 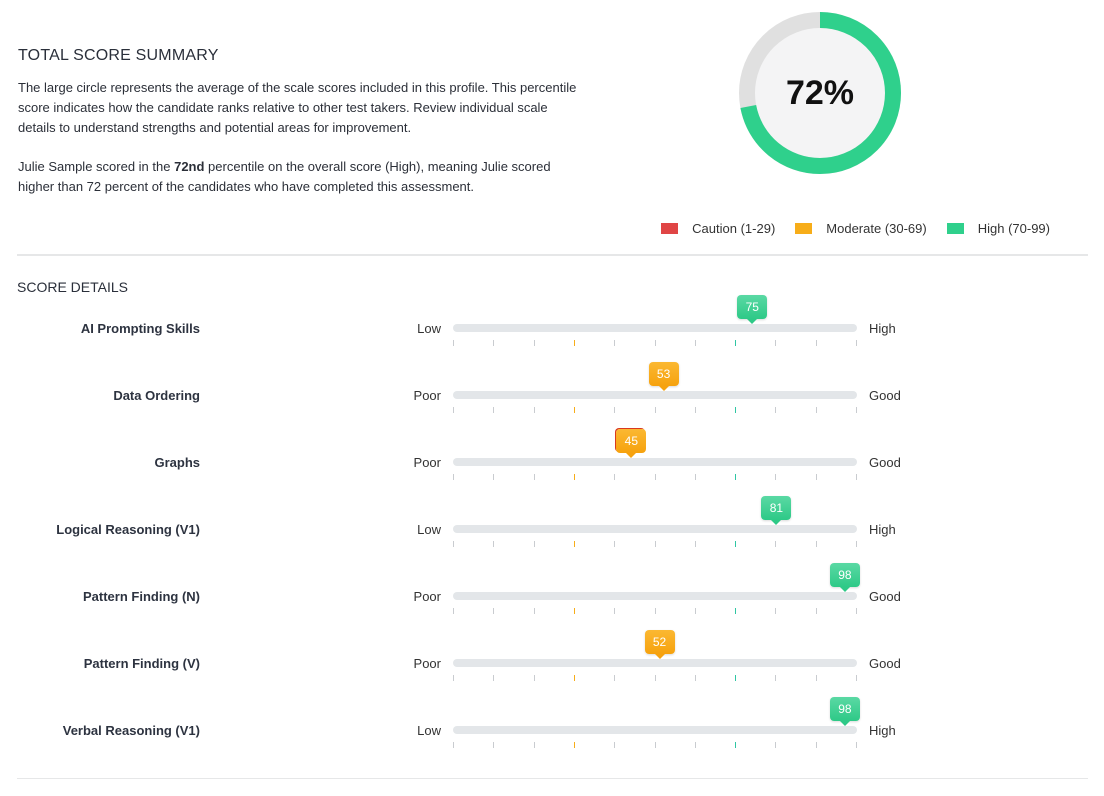 What do you see at coordinates (72, 287) in the screenshot?
I see `score-details-title: SCORE DETAILS` at bounding box center [72, 287].